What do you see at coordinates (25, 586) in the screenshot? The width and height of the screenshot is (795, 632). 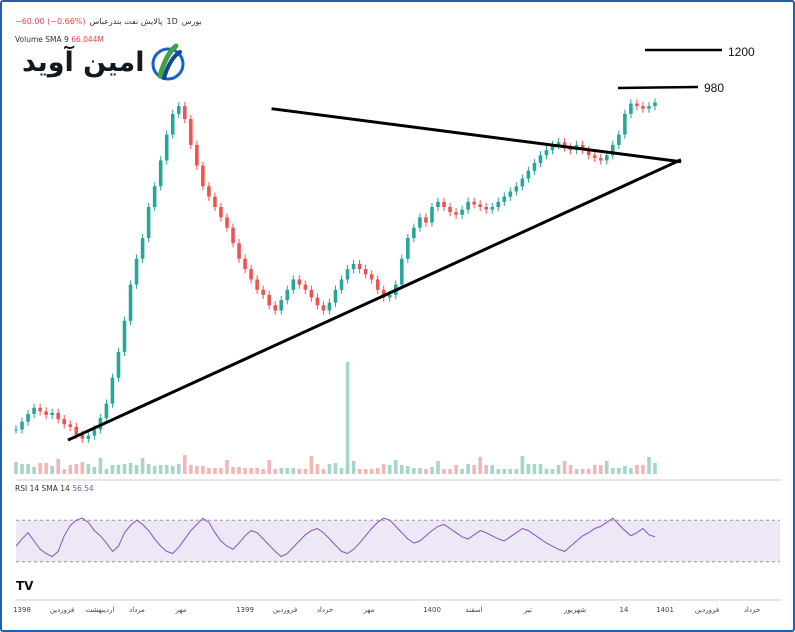 I see `tradingview-logo-icon: TV` at bounding box center [25, 586].